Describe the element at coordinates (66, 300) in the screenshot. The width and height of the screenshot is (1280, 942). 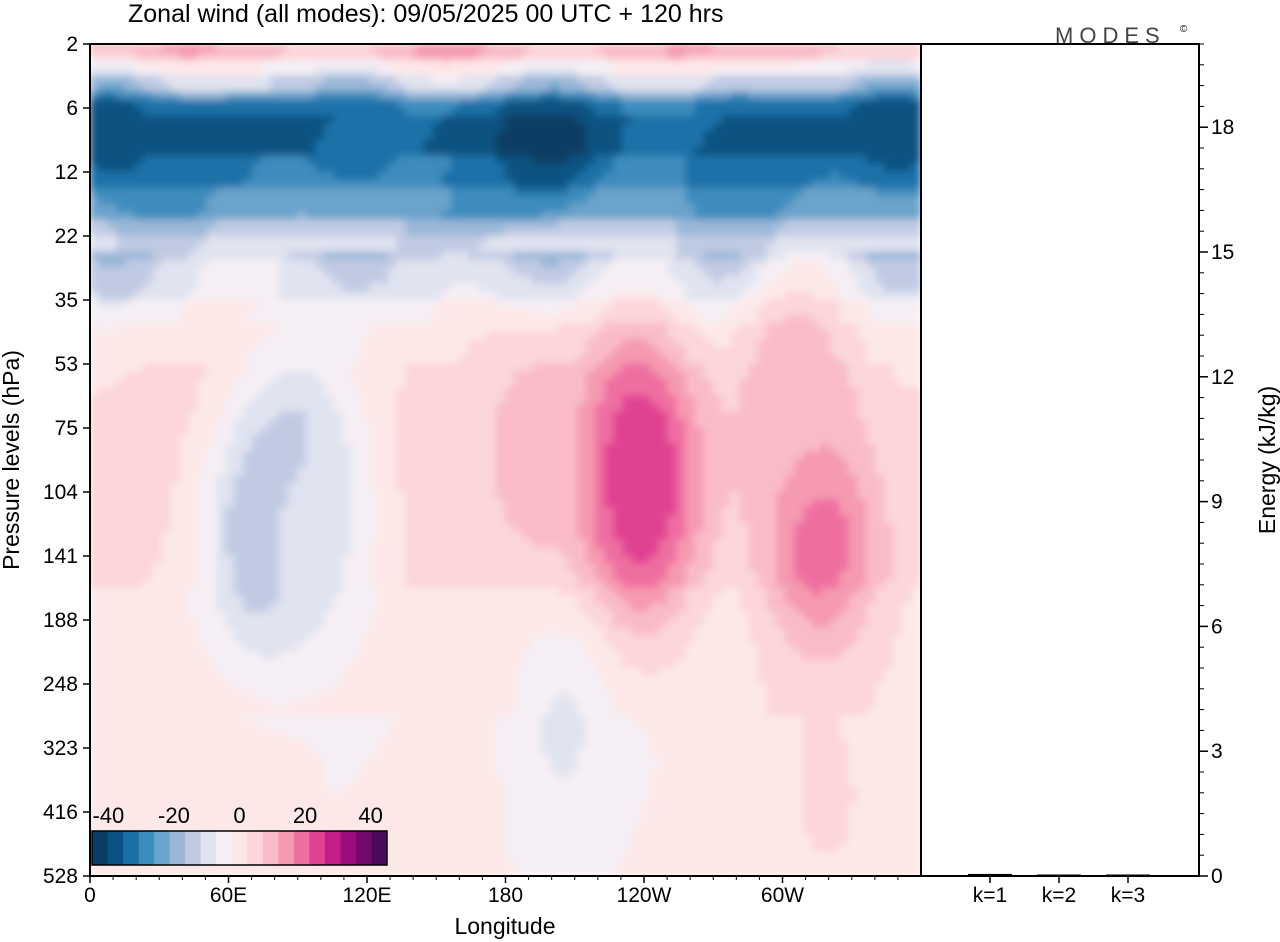
I see `y-tick-label: 35` at that location.